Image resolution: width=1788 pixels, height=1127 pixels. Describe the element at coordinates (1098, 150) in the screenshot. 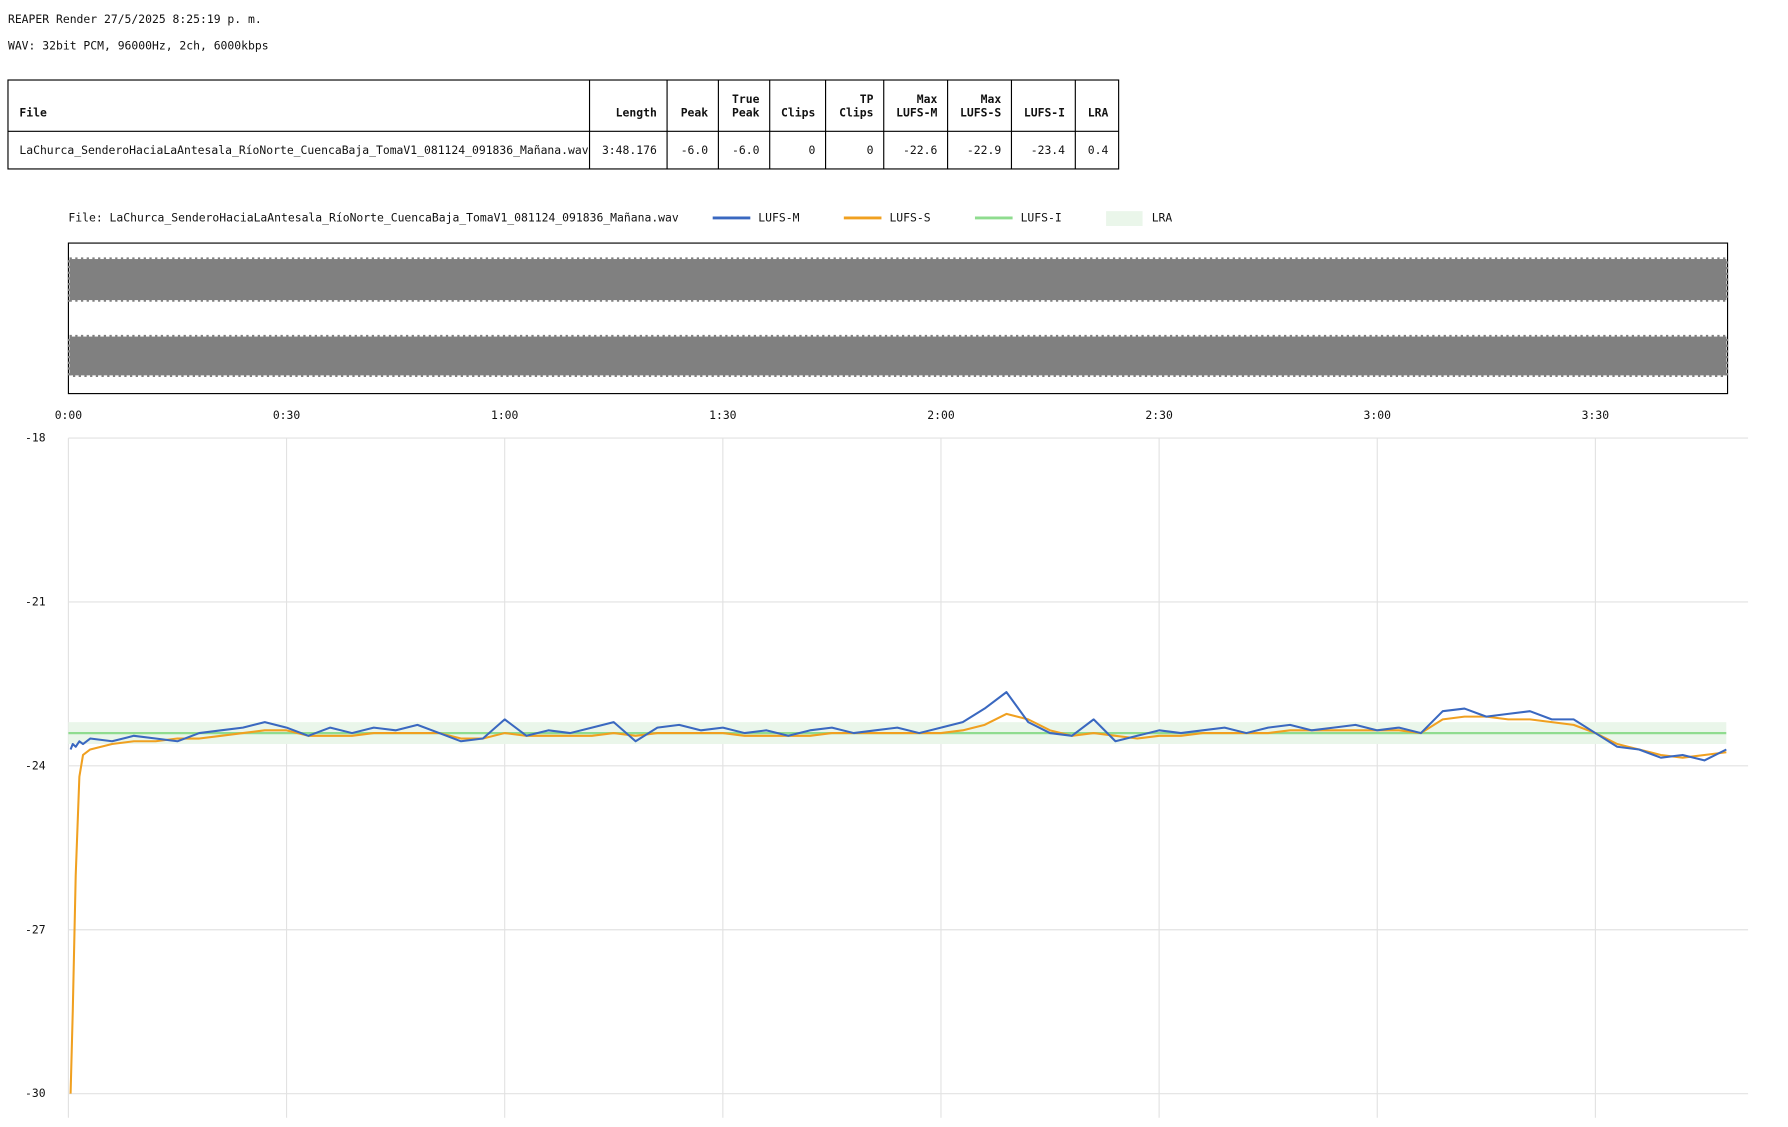

I see `table-cell: 0.4` at that location.